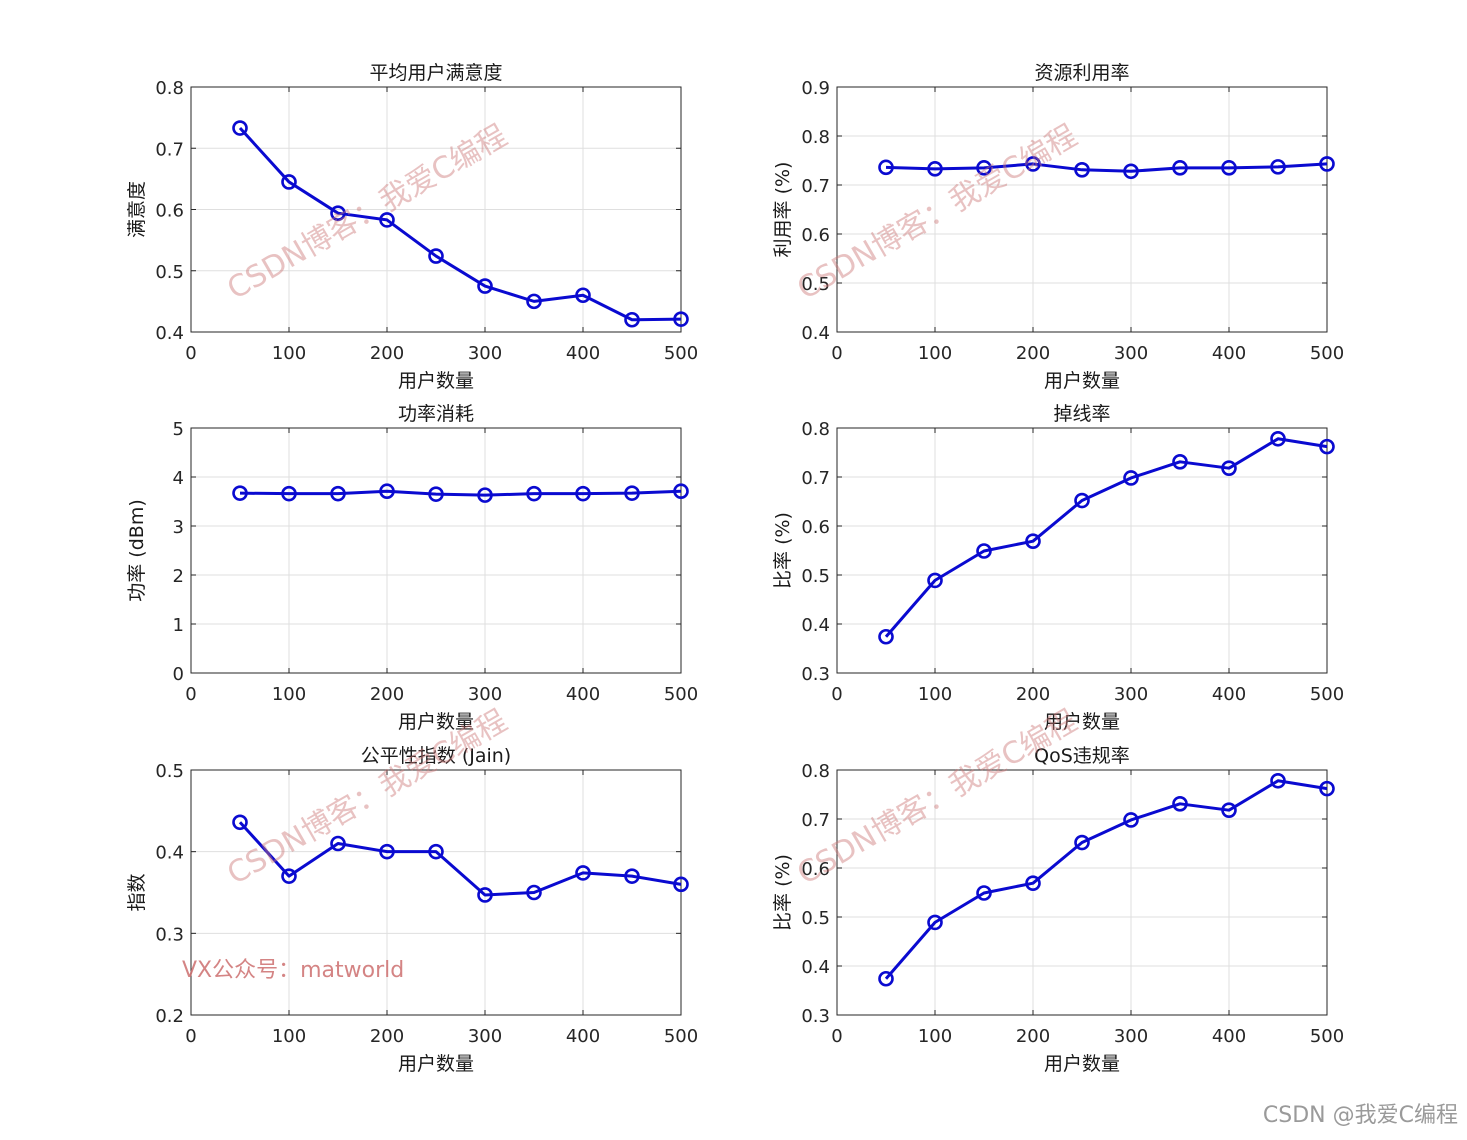 This screenshot has height=1140, width=1467. I want to click on watermark-wechat: VX公众号：matworld, so click(293, 970).